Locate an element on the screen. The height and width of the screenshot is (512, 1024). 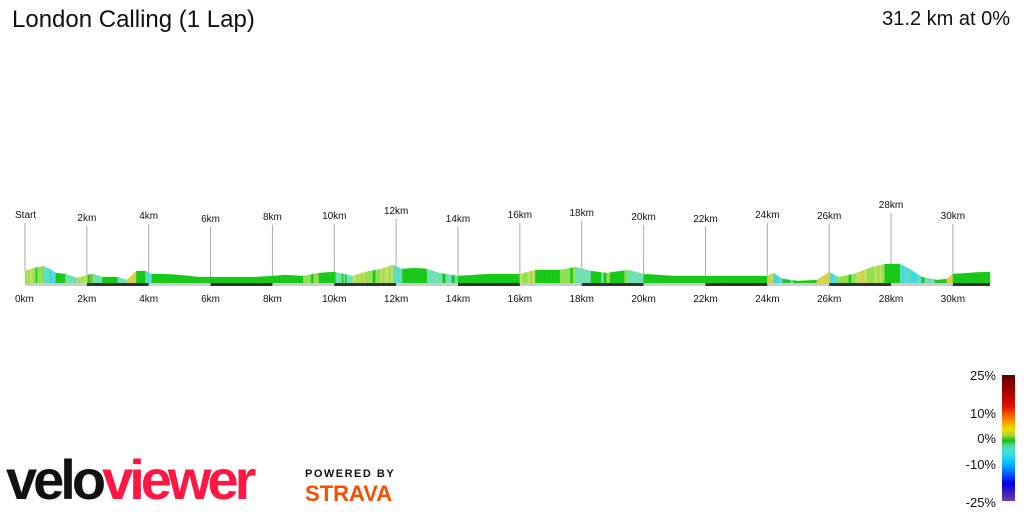
x-tick-label: 26km is located at coordinates (829, 299).